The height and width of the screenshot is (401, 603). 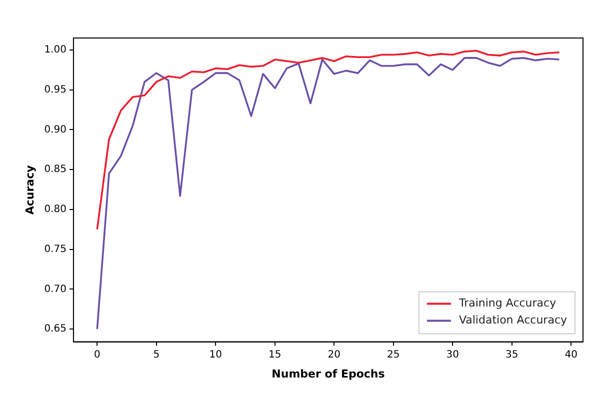 What do you see at coordinates (55, 50) in the screenshot?
I see `y-tick-label: 1.00` at bounding box center [55, 50].